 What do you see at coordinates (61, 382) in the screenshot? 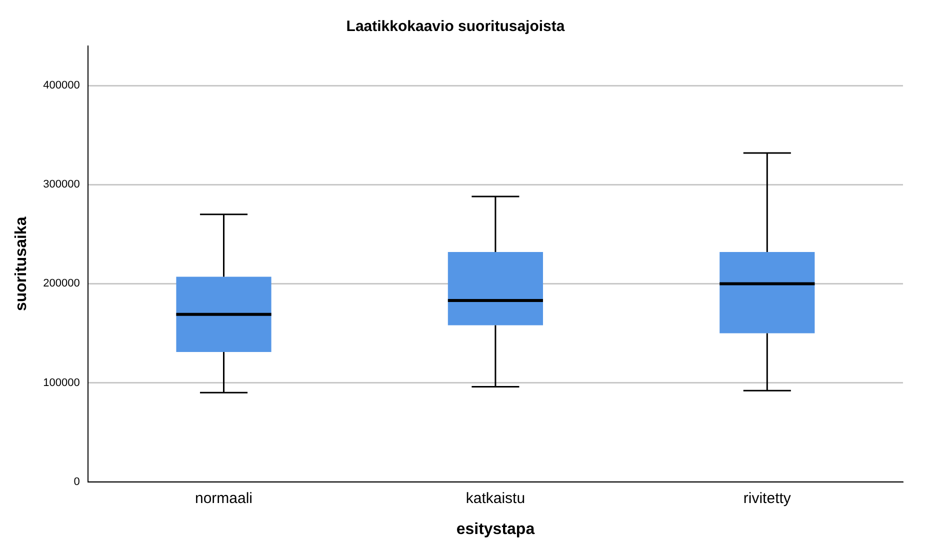
I see `y-tick-label: 100000` at bounding box center [61, 382].